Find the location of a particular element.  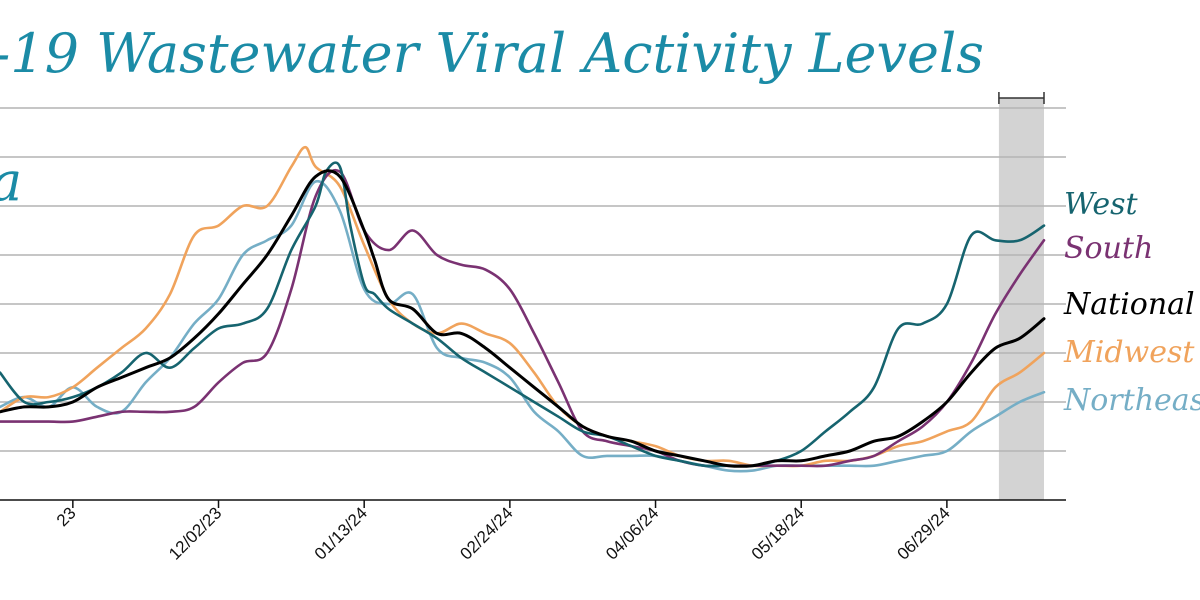

x-tick-label: 02/24/24 is located at coordinates (486, 533).